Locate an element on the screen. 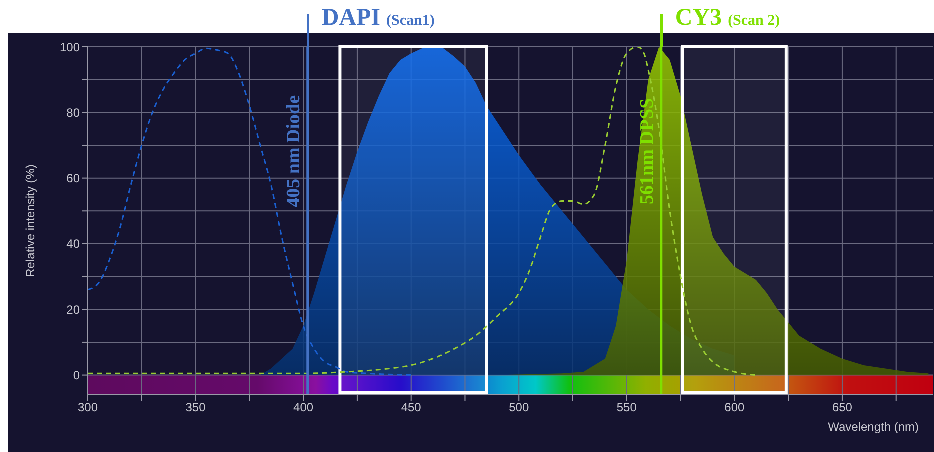  x-tick-label: 600 is located at coordinates (735, 407).